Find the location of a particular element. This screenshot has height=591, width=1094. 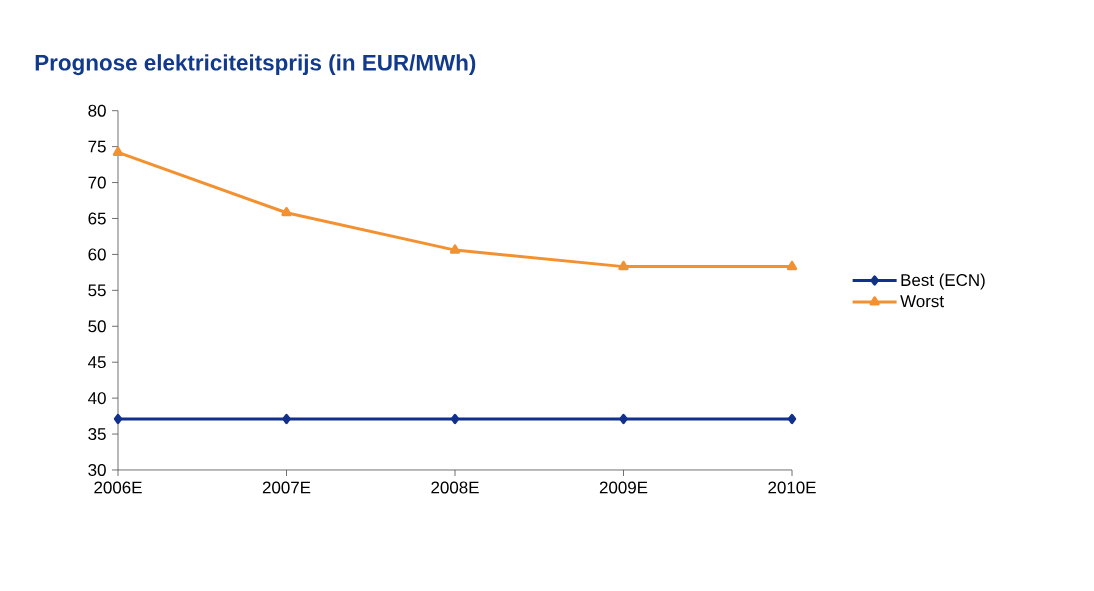

chart-title: Prognose elektriciteitsprijs (in EUR/MWh) is located at coordinates (255, 65).